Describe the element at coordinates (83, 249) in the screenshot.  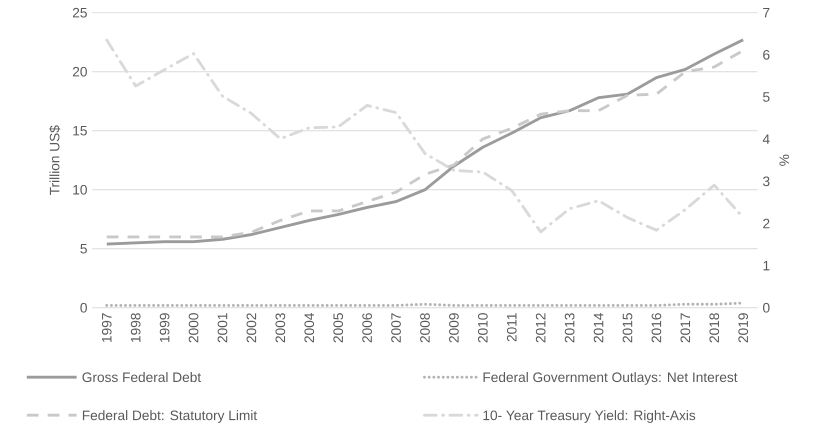
I see `y-tick-label: 5` at that location.